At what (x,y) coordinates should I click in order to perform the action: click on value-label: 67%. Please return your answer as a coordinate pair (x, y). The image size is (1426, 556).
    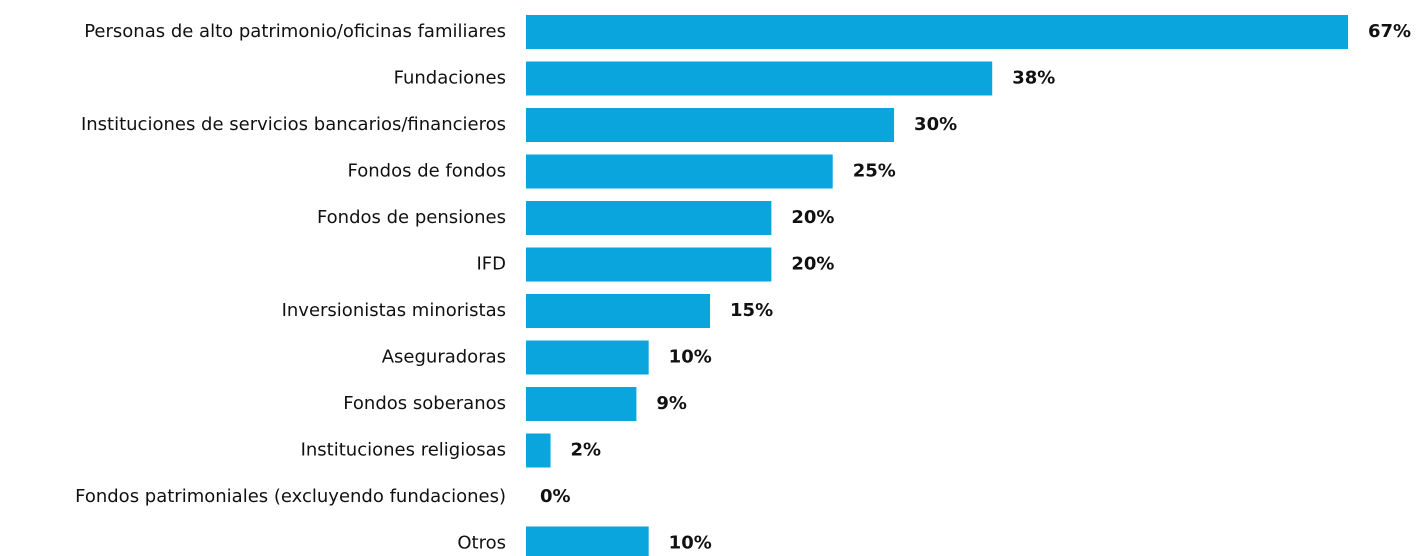
    Looking at the image, I should click on (1389, 31).